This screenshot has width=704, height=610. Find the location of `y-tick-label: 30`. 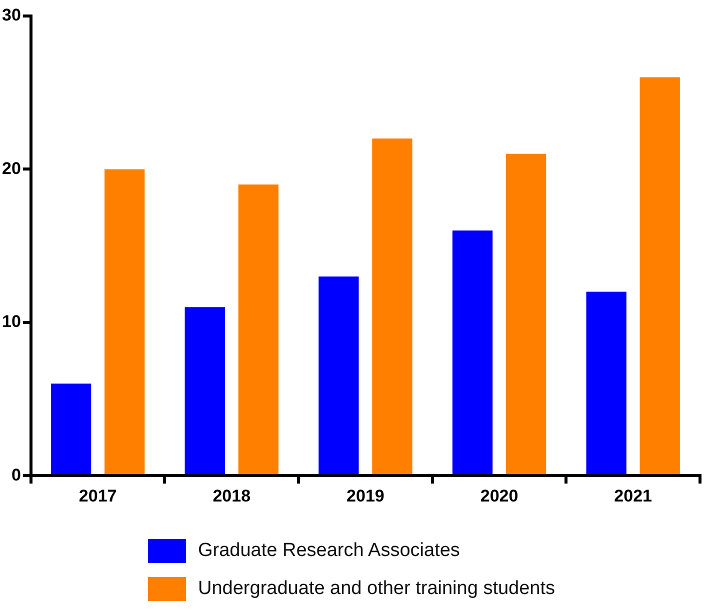

y-tick-label: 30 is located at coordinates (11, 15).